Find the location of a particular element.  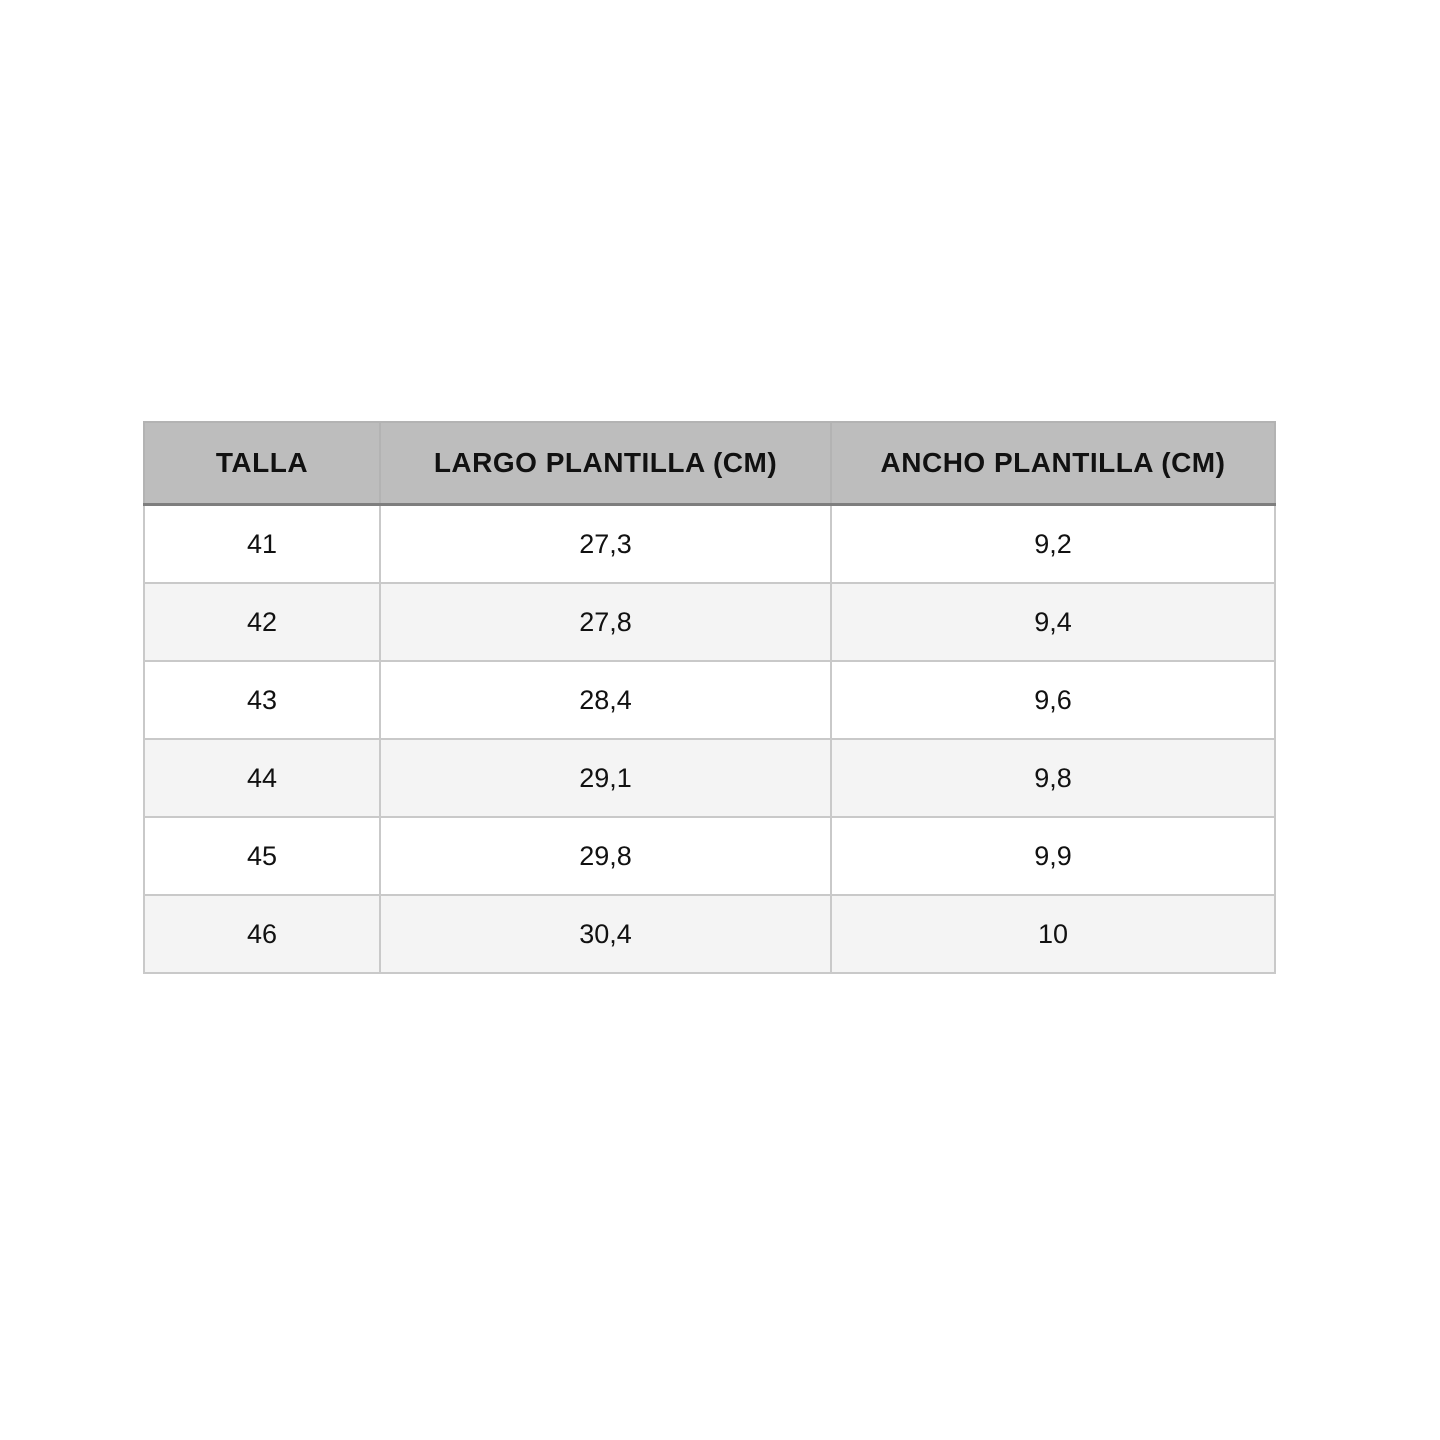

cell-talla: 42 is located at coordinates (262, 622).